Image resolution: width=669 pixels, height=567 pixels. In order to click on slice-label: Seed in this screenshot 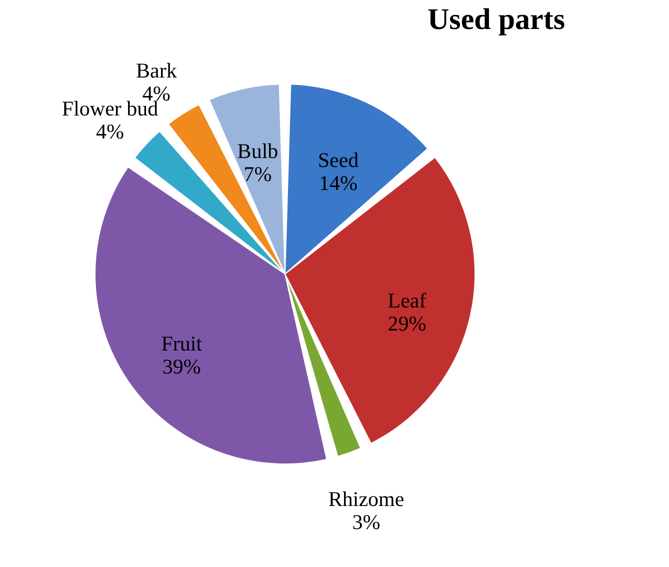, I will do `click(339, 160)`.